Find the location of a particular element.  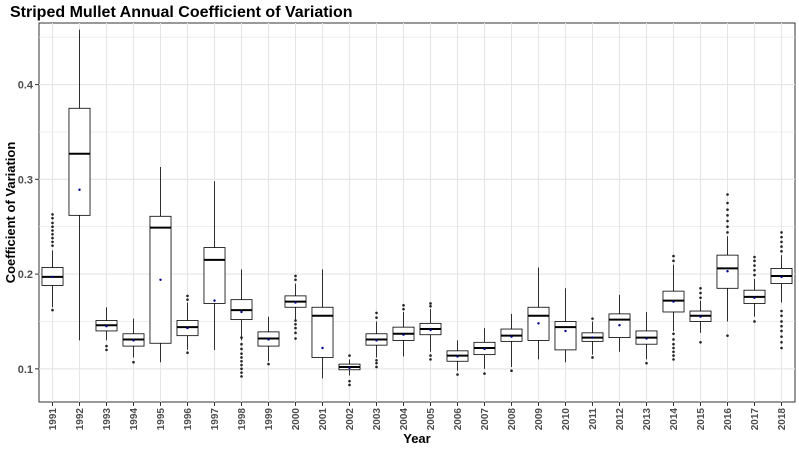

x-tick-label: 2011 is located at coordinates (593, 419).